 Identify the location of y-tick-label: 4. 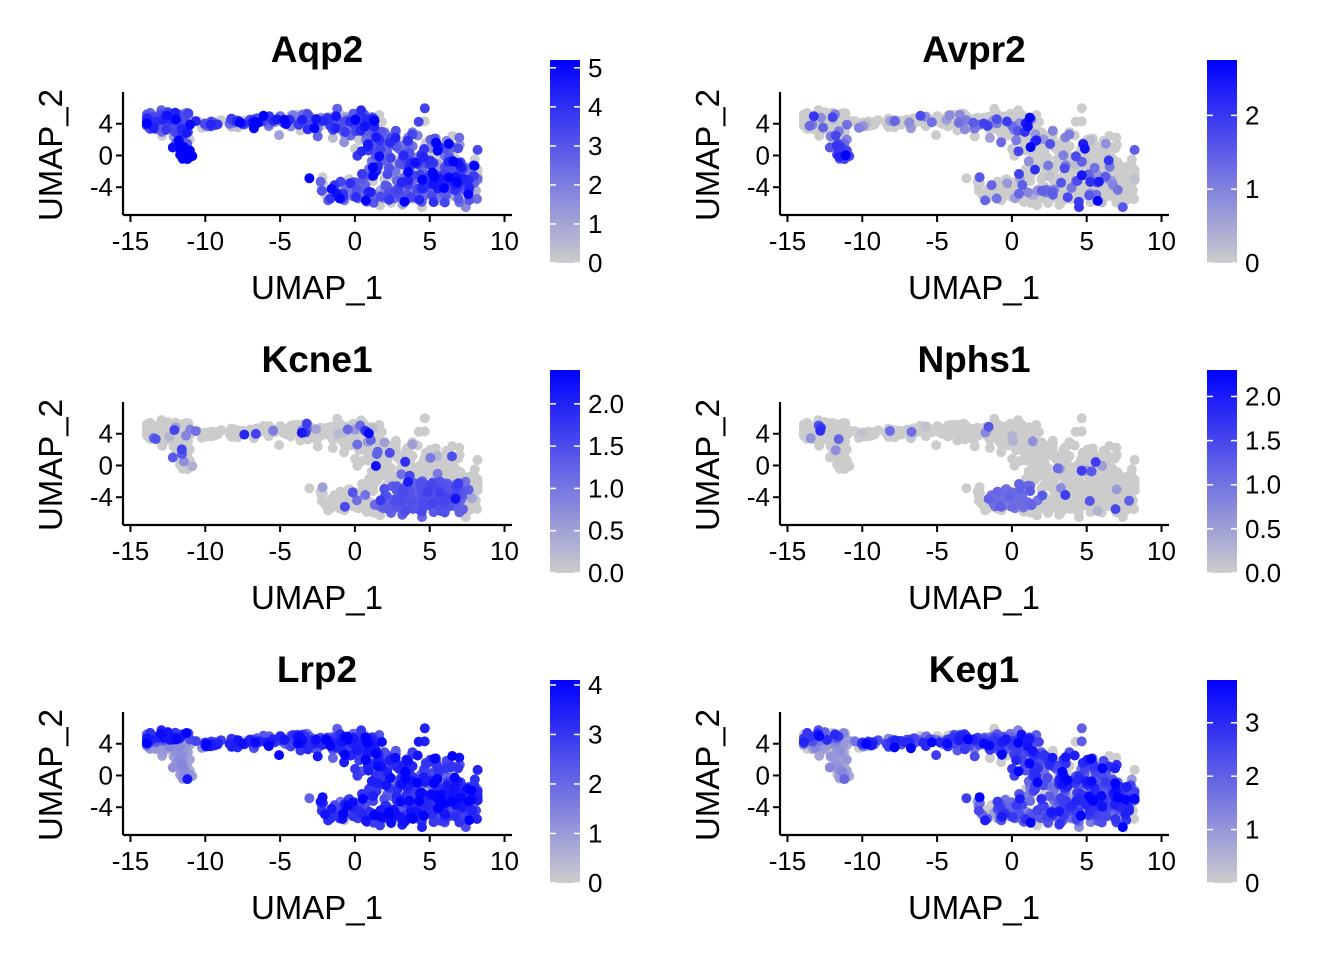
(106, 434).